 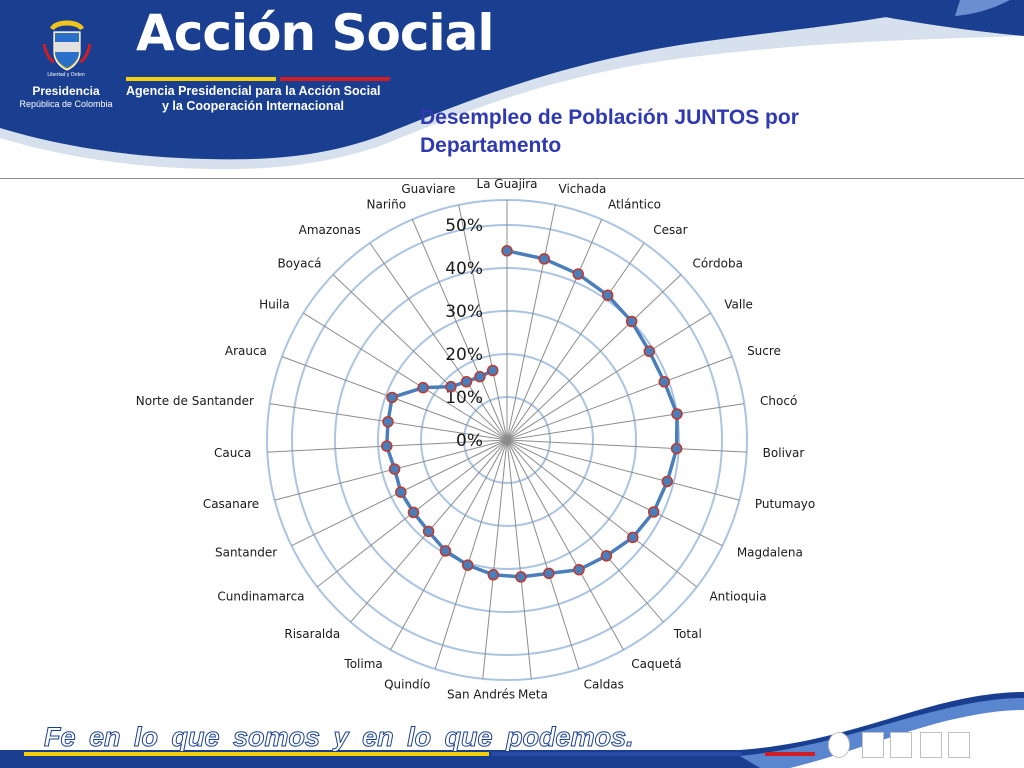 What do you see at coordinates (428, 189) in the screenshot?
I see `category-label: Guaviare` at bounding box center [428, 189].